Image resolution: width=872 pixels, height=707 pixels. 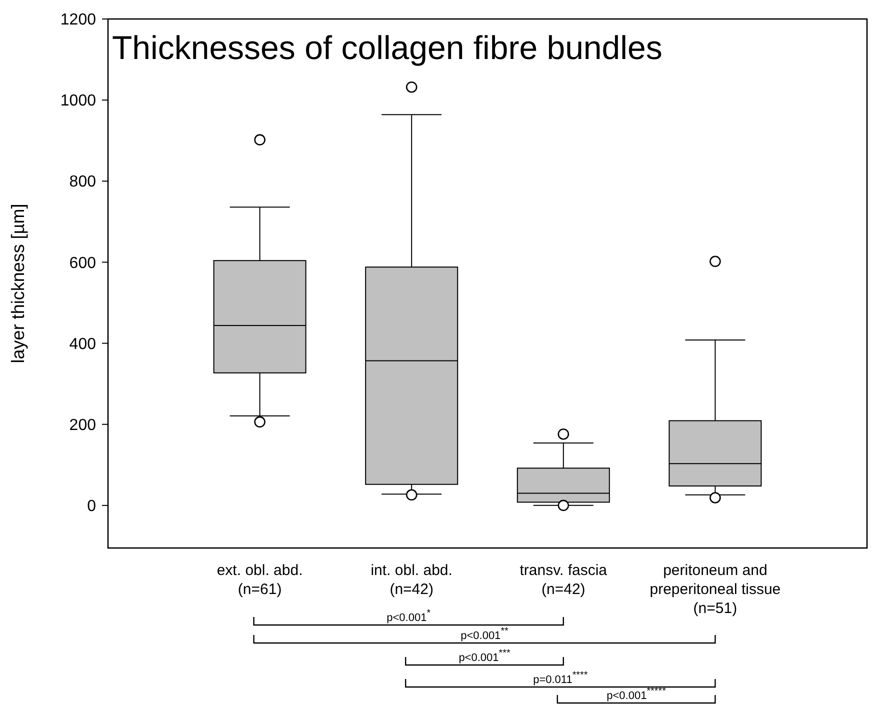 I want to click on y-tick-label: 1200, so click(x=78, y=20).